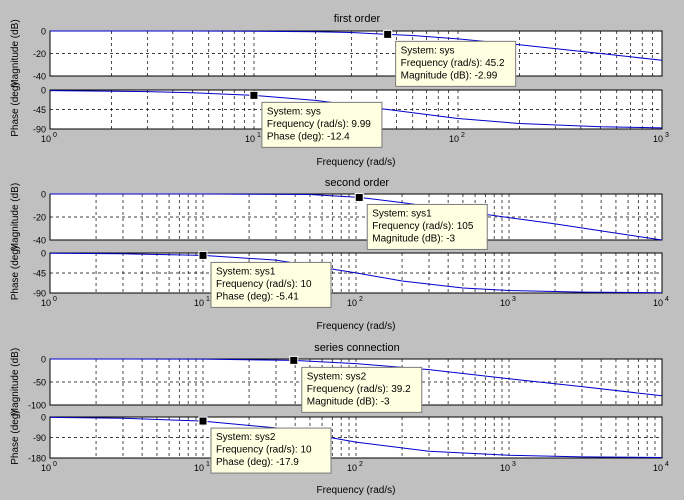  I want to click on phase-panel: 0 -45 -90 Phase (deg), so click(336, 273).